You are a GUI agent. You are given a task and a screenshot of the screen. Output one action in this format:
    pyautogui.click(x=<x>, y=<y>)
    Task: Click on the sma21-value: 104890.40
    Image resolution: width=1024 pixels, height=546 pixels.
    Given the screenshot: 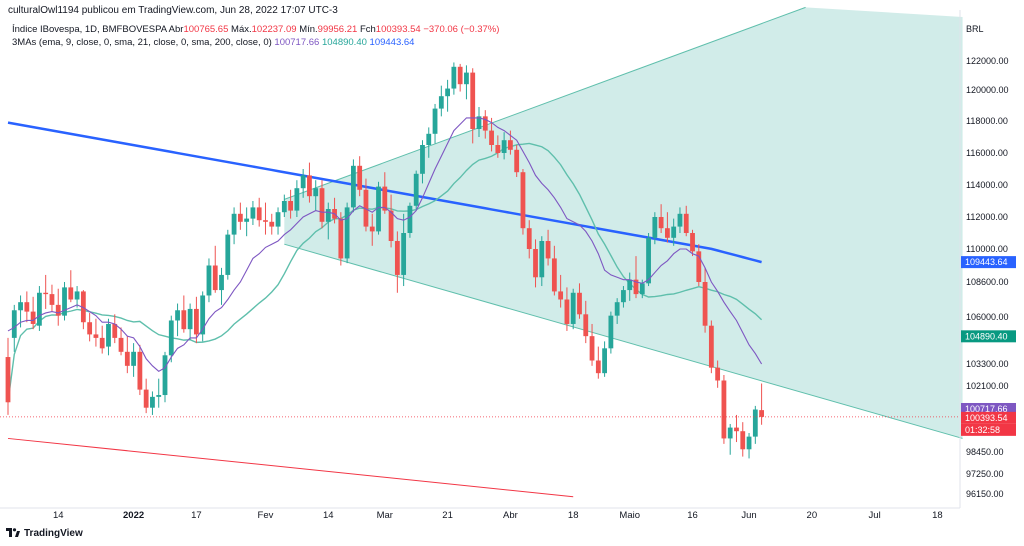 What is the action you would take?
    pyautogui.click(x=344, y=42)
    